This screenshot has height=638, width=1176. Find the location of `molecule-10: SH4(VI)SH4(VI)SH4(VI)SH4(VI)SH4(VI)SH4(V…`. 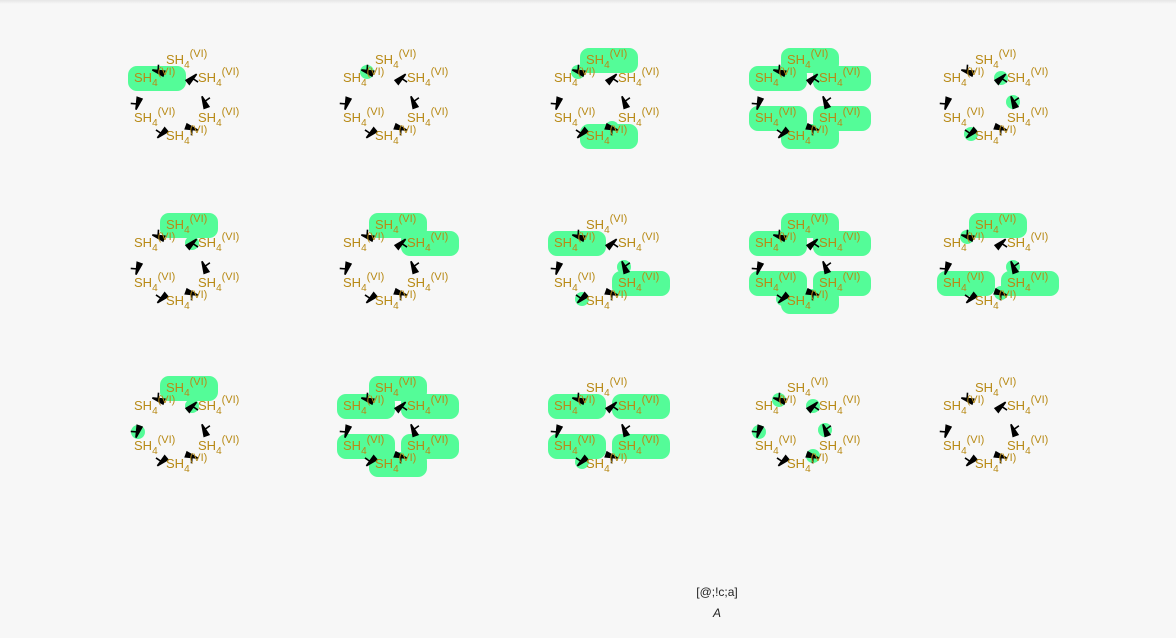

molecule-10: SH4(VI)SH4(VI)SH4(VI)SH4(VI)SH4(VI)SH4(V… is located at coordinates (998, 262).